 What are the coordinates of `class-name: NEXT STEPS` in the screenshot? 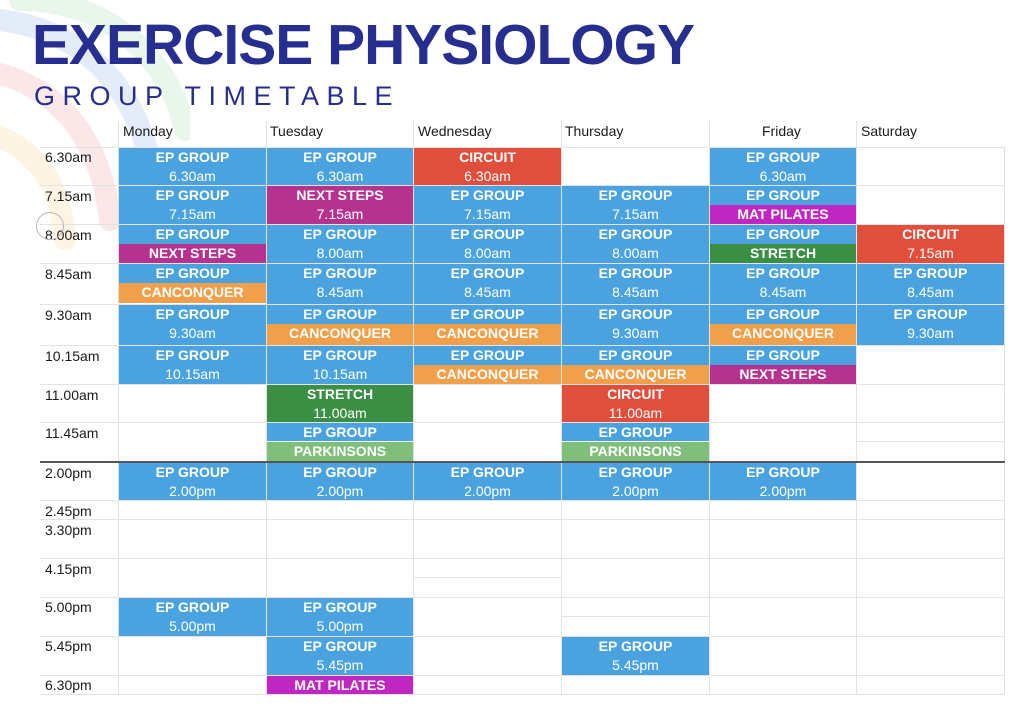 It's located at (192, 253).